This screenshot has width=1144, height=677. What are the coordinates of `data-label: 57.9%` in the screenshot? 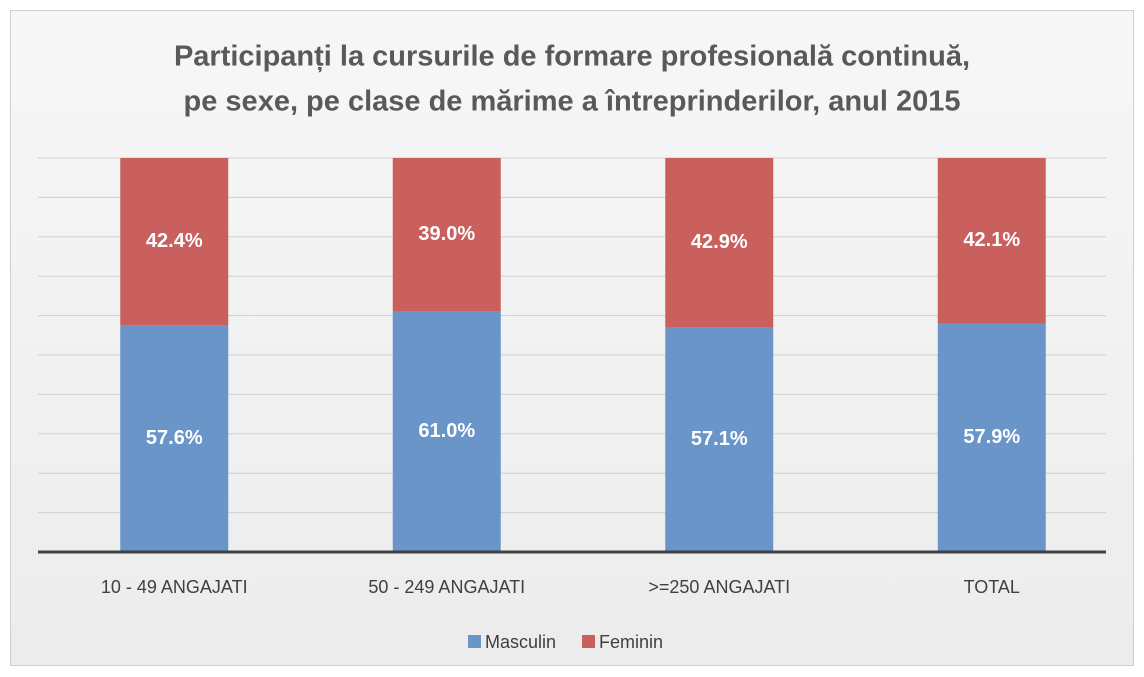 It's located at (991, 437).